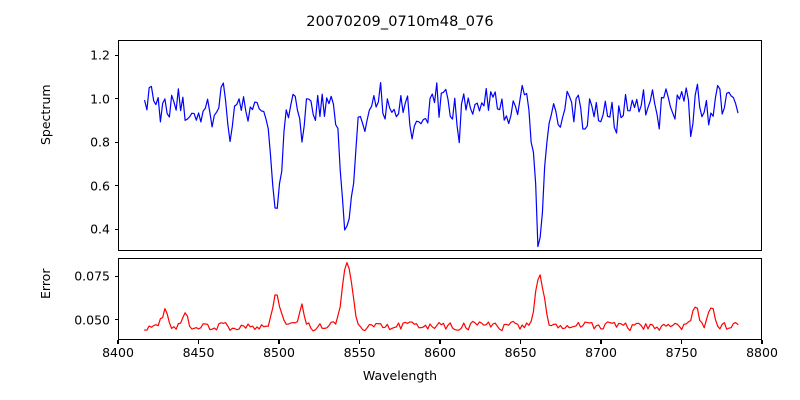  I want to click on error-line-plot, so click(441, 297).